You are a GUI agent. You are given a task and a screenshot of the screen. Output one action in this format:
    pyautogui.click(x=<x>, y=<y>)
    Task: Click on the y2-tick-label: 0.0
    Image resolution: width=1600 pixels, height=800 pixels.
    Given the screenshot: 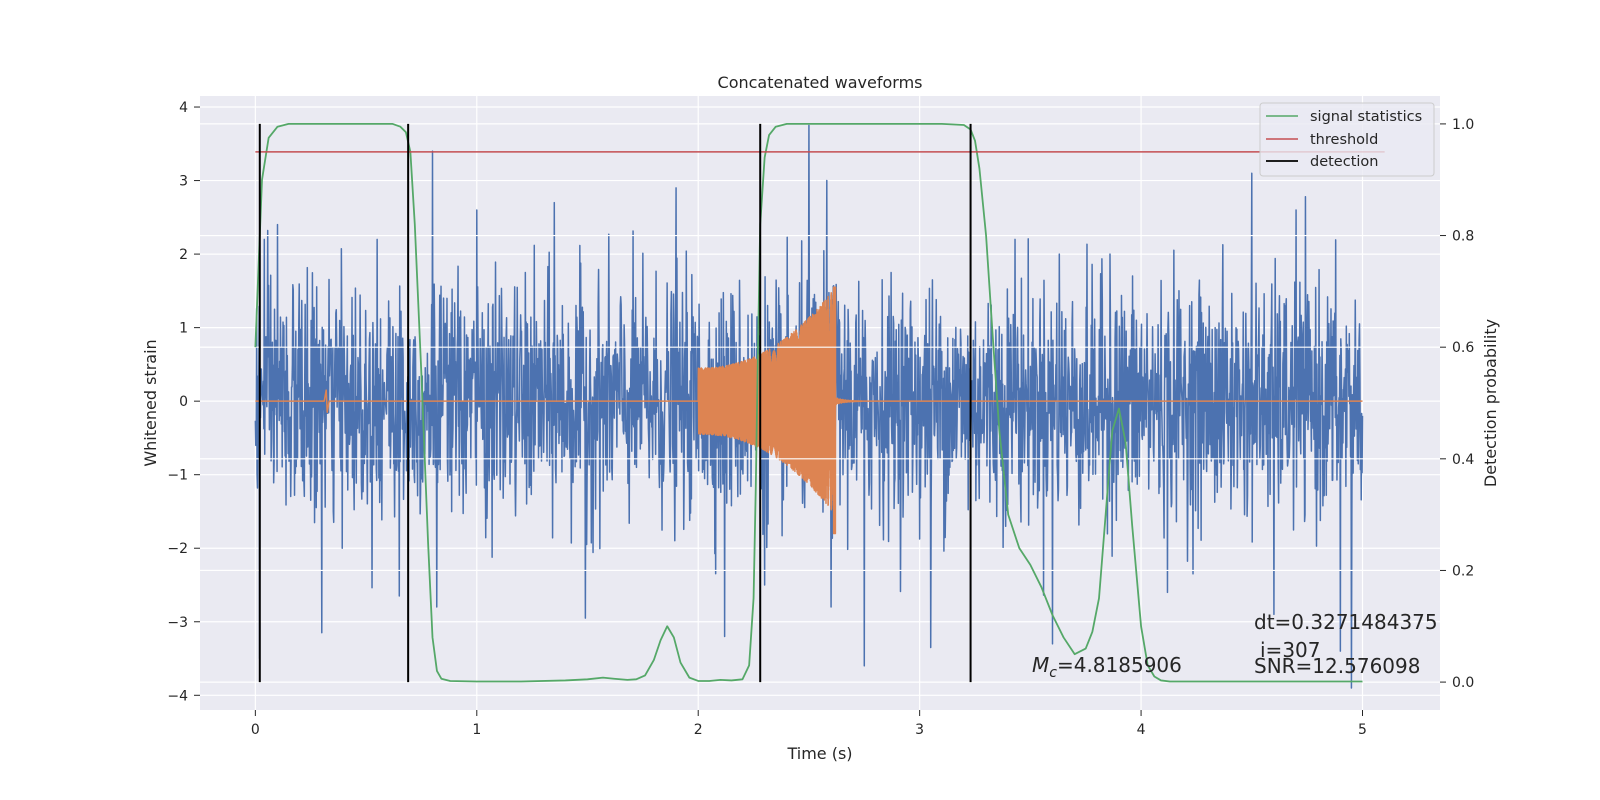 What is the action you would take?
    pyautogui.click(x=1463, y=683)
    